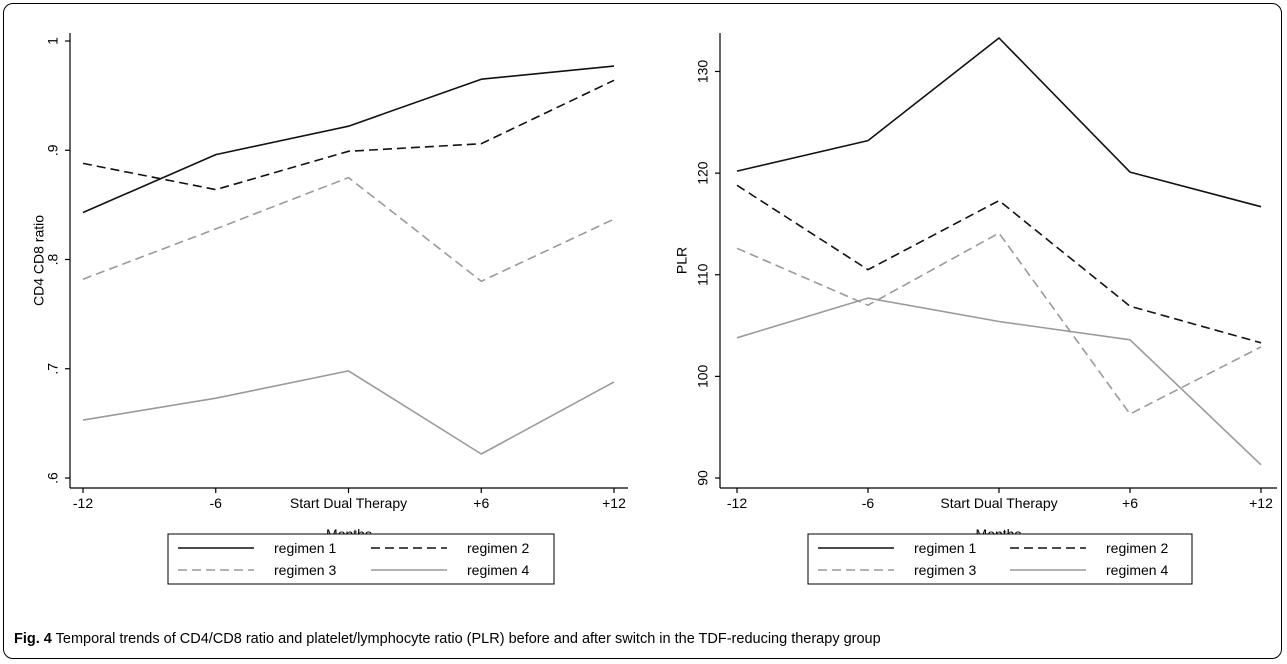 Image resolution: width=1287 pixels, height=664 pixels. Describe the element at coordinates (53, 369) in the screenshot. I see `y-tick-label: .7` at that location.